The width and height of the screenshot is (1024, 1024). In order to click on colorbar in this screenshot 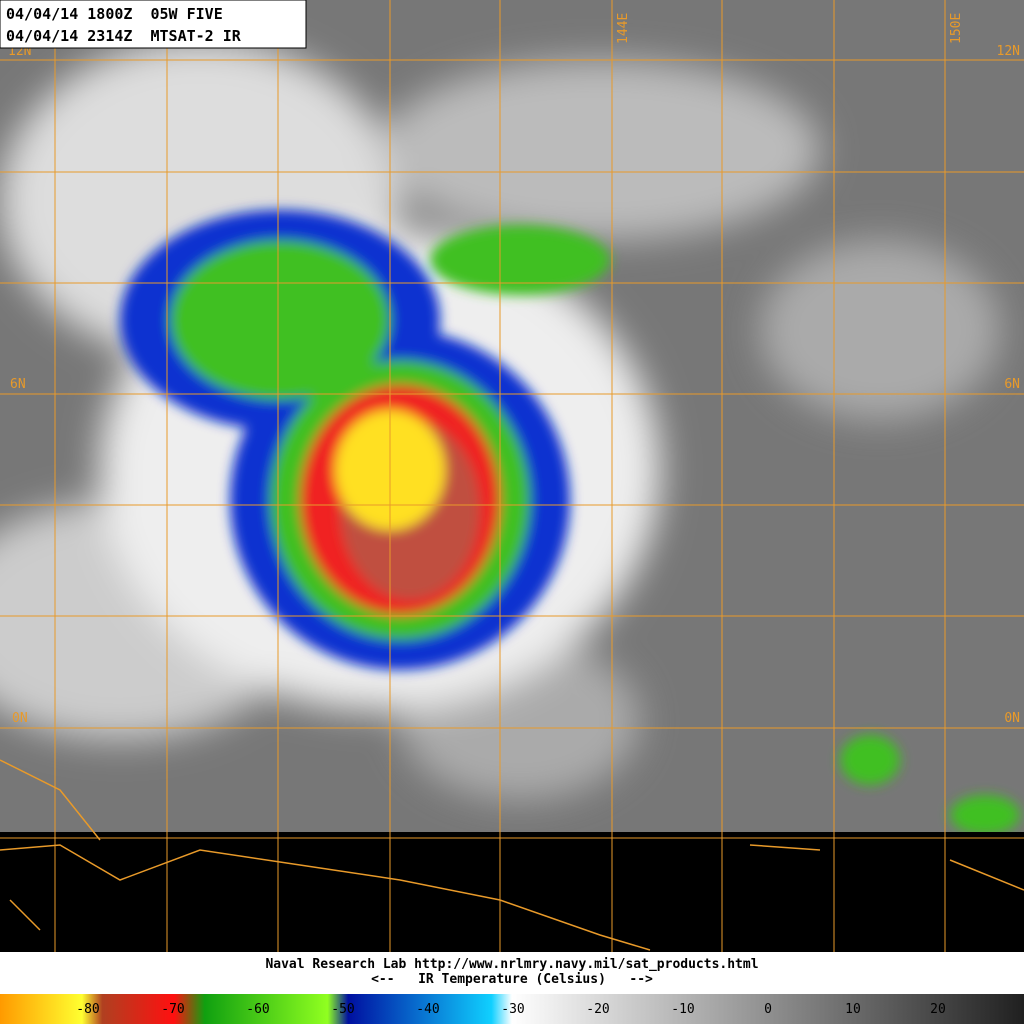, I will do `click(512, 1009)`.